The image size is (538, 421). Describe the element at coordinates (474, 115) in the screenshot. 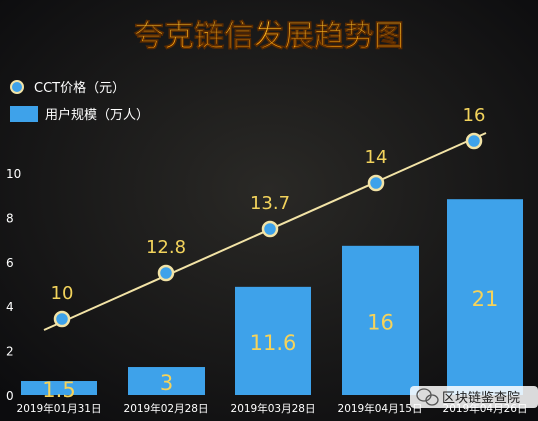

I see `price-value-label: 16` at that location.